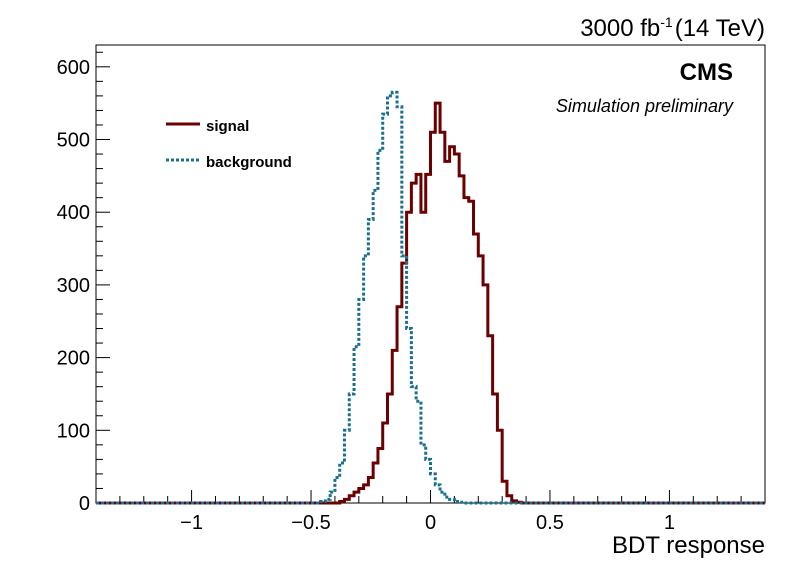  Describe the element at coordinates (84, 504) in the screenshot. I see `y-tick-label: 0` at that location.